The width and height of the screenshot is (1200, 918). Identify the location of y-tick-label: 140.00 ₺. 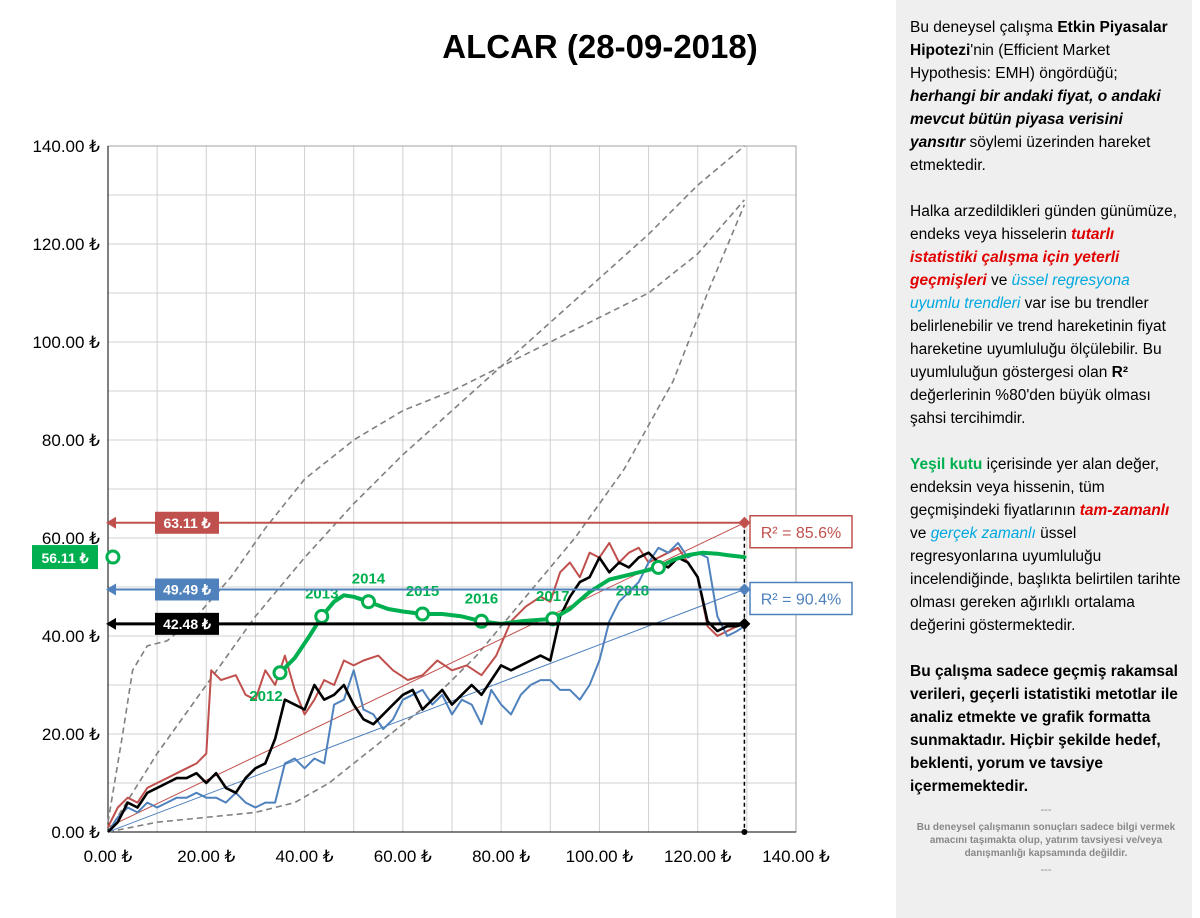
(66, 146).